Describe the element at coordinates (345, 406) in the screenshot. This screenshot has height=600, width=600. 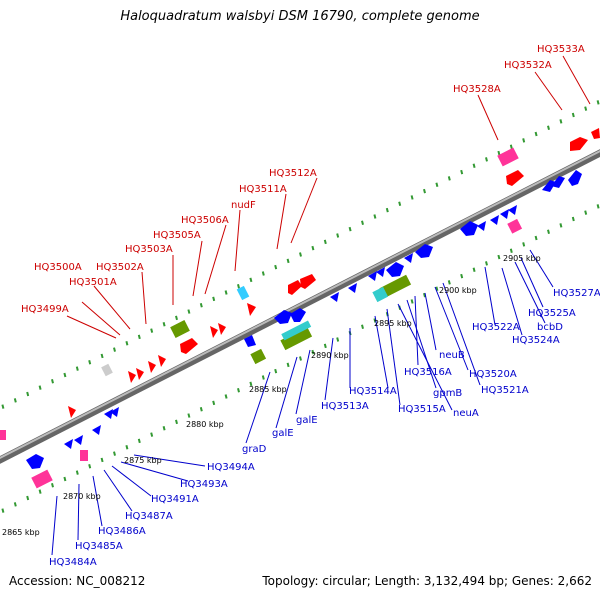
I see `label-hq3513a: HQ3513A` at that location.